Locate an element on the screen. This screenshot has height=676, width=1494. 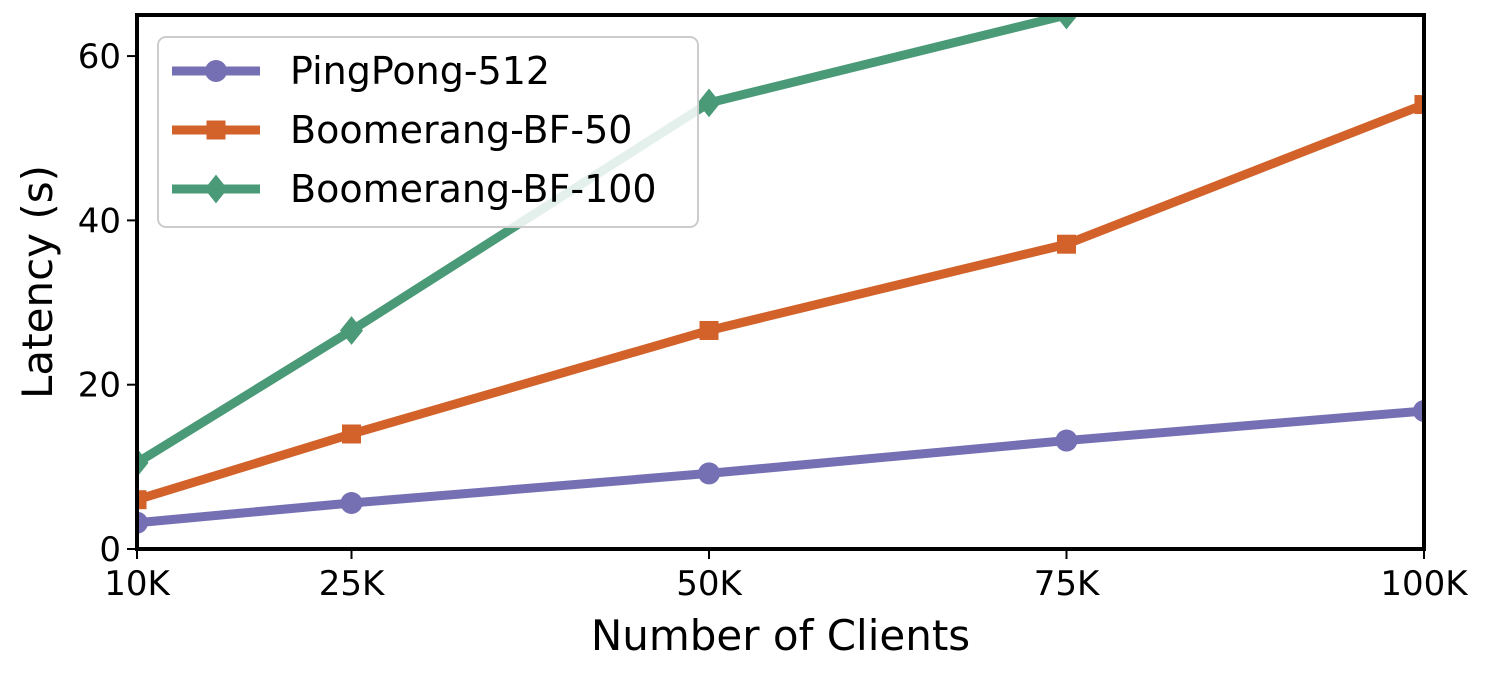
y-tick-label: 60 is located at coordinates (99, 57).